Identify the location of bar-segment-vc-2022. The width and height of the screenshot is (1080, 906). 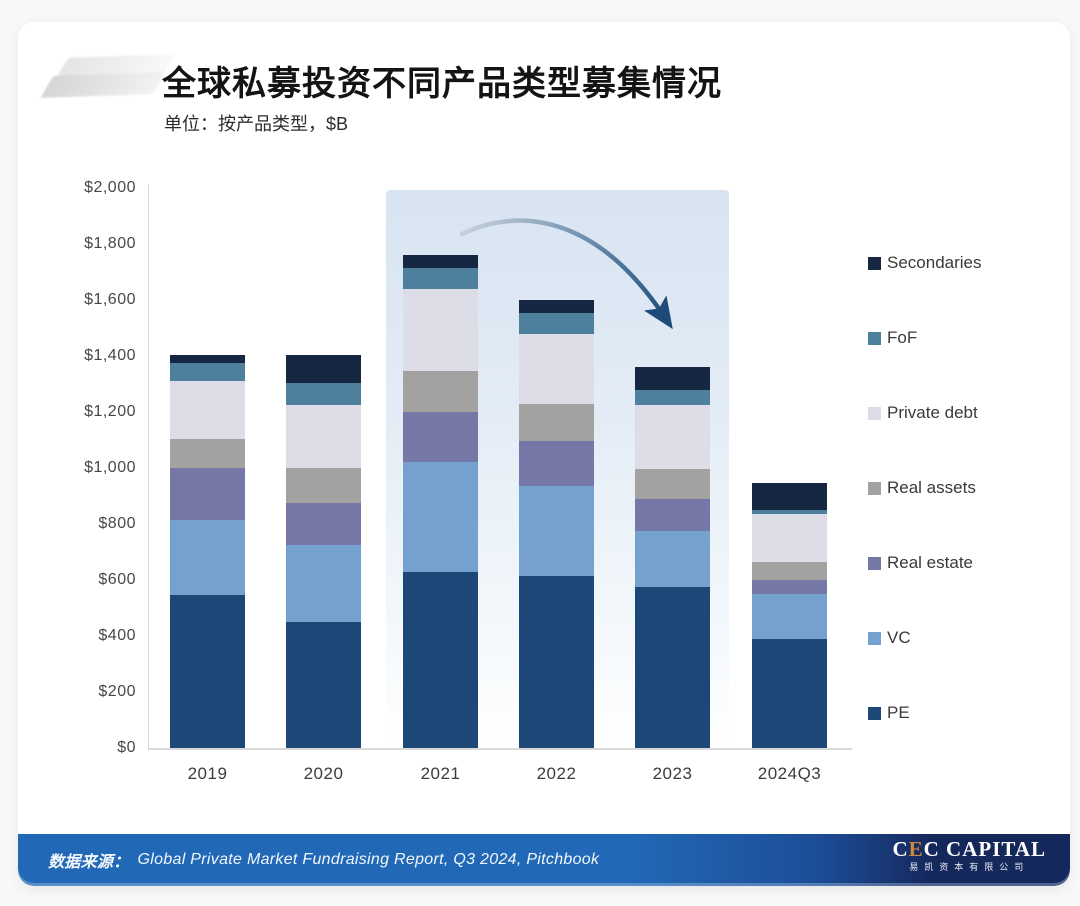
(556, 531).